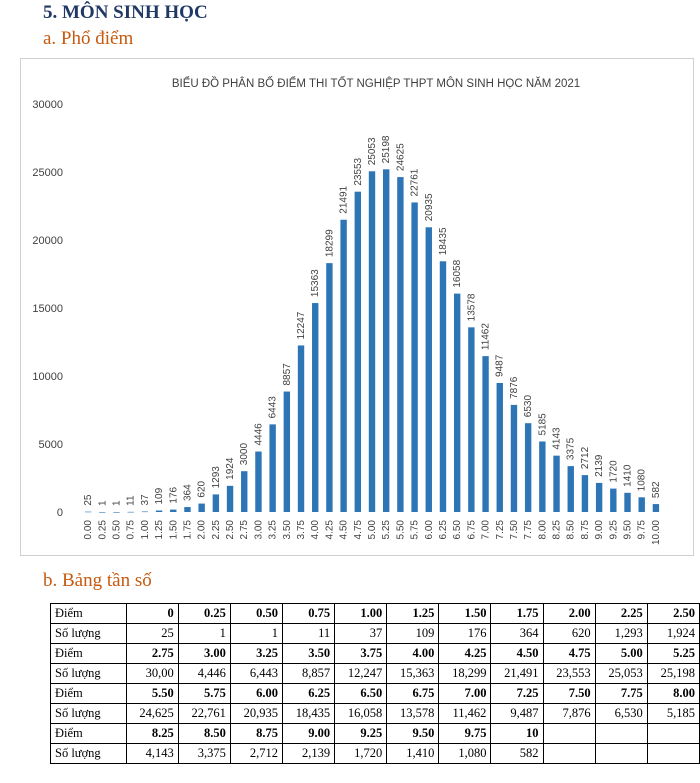  Describe the element at coordinates (116, 503) in the screenshot. I see `data-label: 1` at that location.